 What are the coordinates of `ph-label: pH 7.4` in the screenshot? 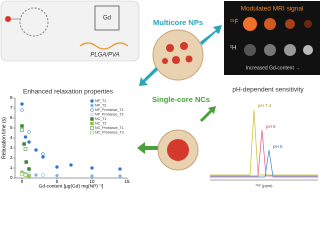 It's located at (265, 105).